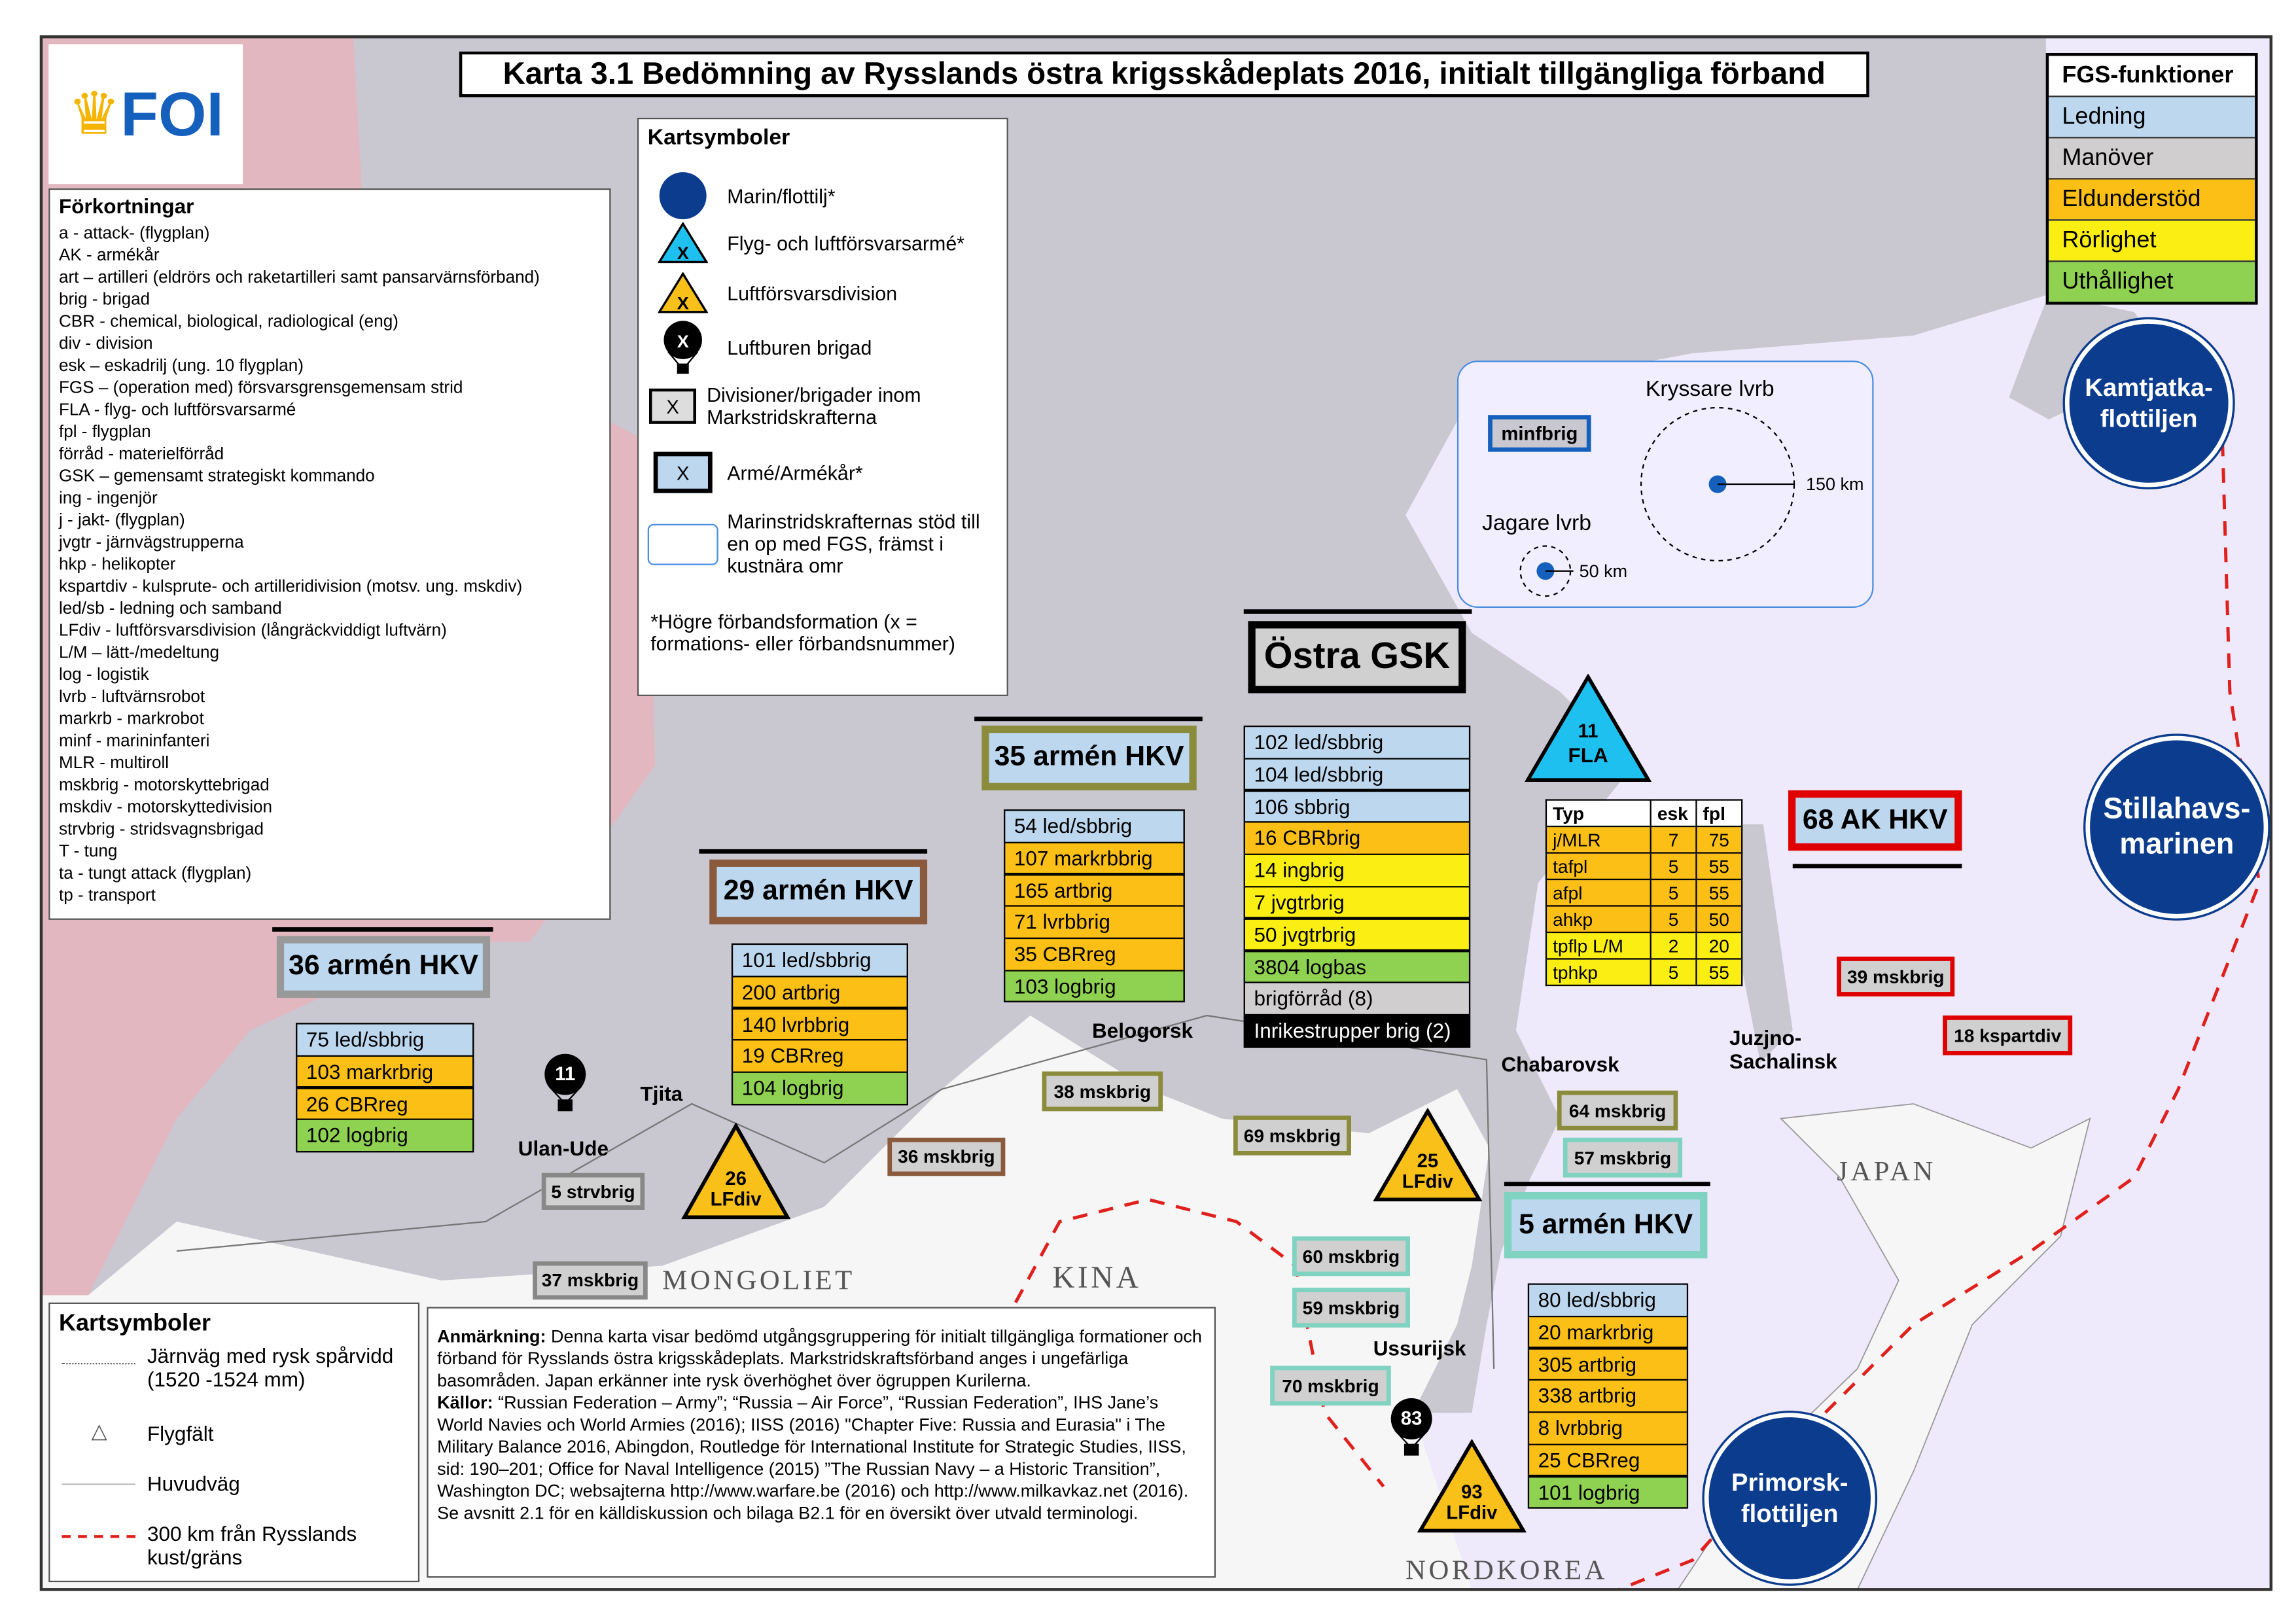 The image size is (2296, 1622). What do you see at coordinates (2148, 403) in the screenshot?
I see `fleet-kamtjatka: Kamtjatka-flottiljen` at bounding box center [2148, 403].